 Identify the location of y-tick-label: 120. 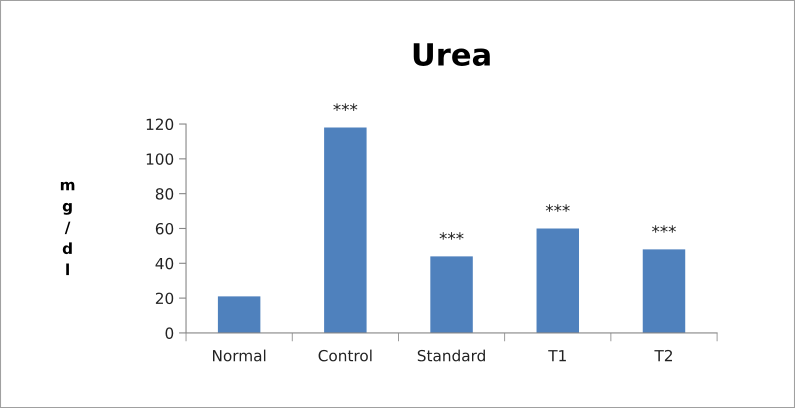
(160, 124).